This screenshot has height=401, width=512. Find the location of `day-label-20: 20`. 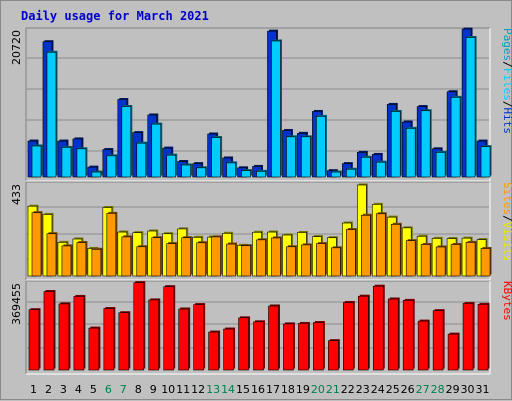

day-label-20: 20 is located at coordinates (318, 389).